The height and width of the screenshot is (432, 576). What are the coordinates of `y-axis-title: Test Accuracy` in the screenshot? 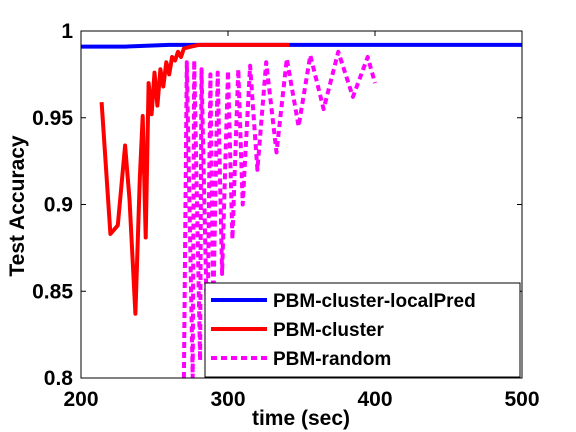 It's located at (17, 206).